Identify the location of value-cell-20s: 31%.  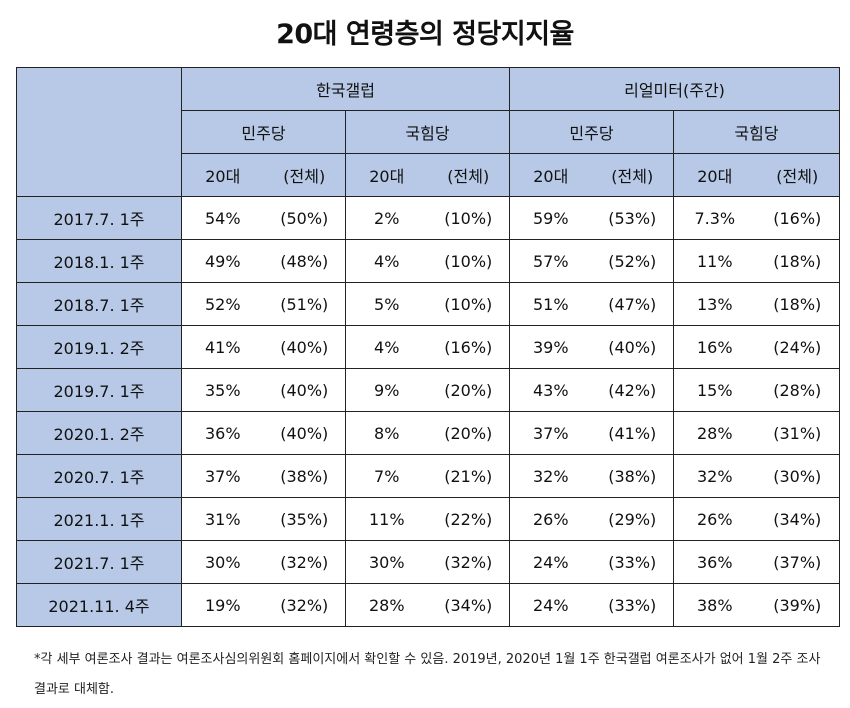
(222, 519).